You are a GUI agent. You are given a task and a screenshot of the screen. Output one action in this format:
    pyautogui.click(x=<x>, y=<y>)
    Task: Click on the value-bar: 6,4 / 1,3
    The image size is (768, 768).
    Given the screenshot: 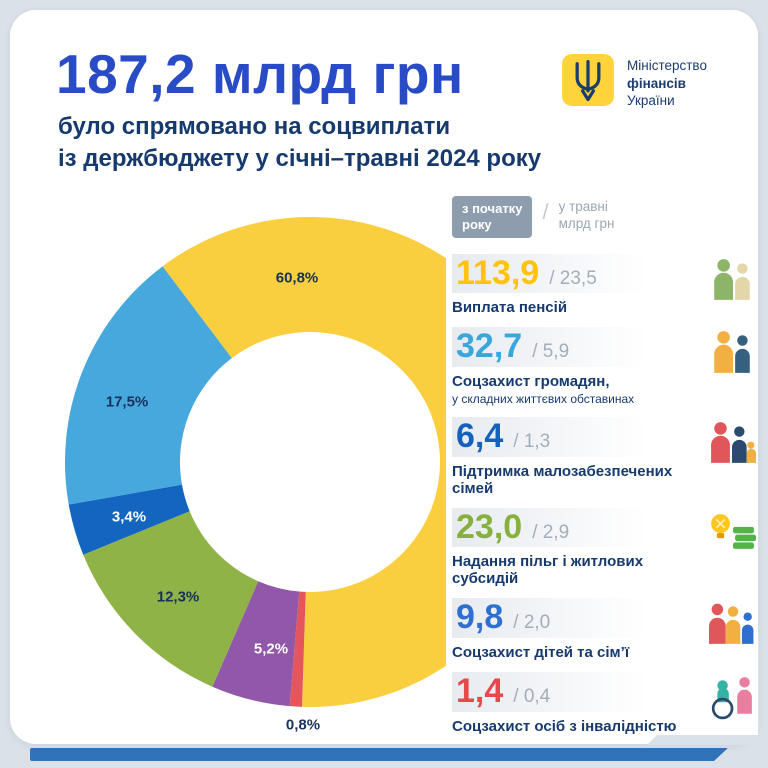 What is the action you would take?
    pyautogui.click(x=558, y=437)
    